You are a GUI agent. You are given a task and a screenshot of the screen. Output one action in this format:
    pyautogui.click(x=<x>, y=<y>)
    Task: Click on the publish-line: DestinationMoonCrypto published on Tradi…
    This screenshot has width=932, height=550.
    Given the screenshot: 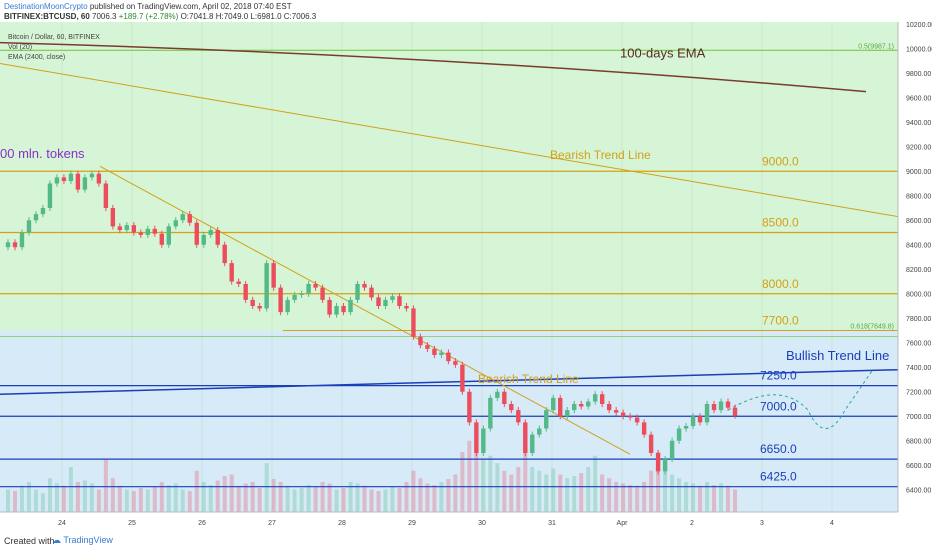 What is the action you would take?
    pyautogui.click(x=148, y=7)
    